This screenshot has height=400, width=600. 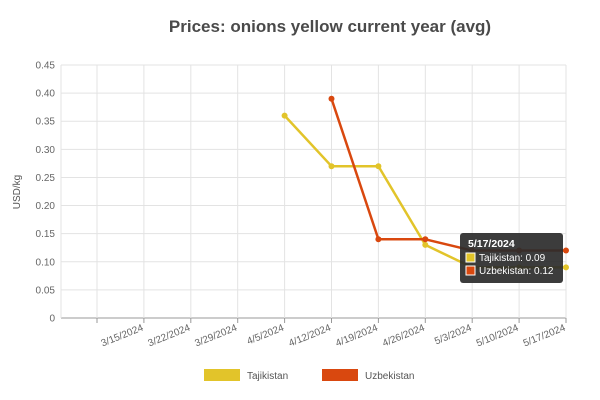 I want to click on x-tick-label: 5/17/2024, so click(x=545, y=335).